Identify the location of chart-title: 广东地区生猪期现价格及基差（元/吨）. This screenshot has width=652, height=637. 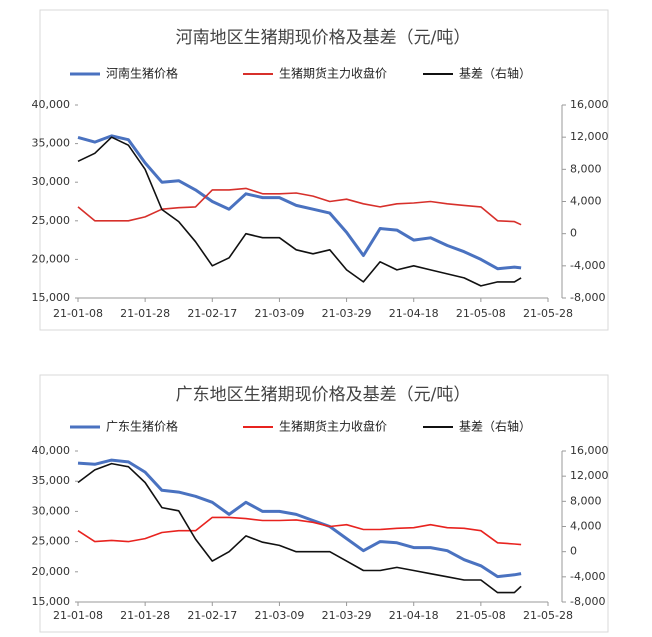
(323, 395).